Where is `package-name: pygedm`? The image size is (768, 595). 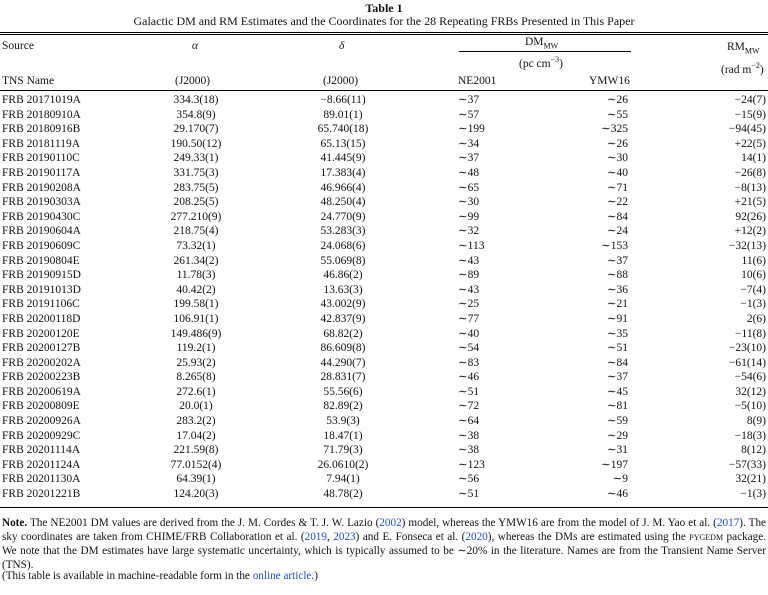 package-name: pygedm is located at coordinates (706, 537).